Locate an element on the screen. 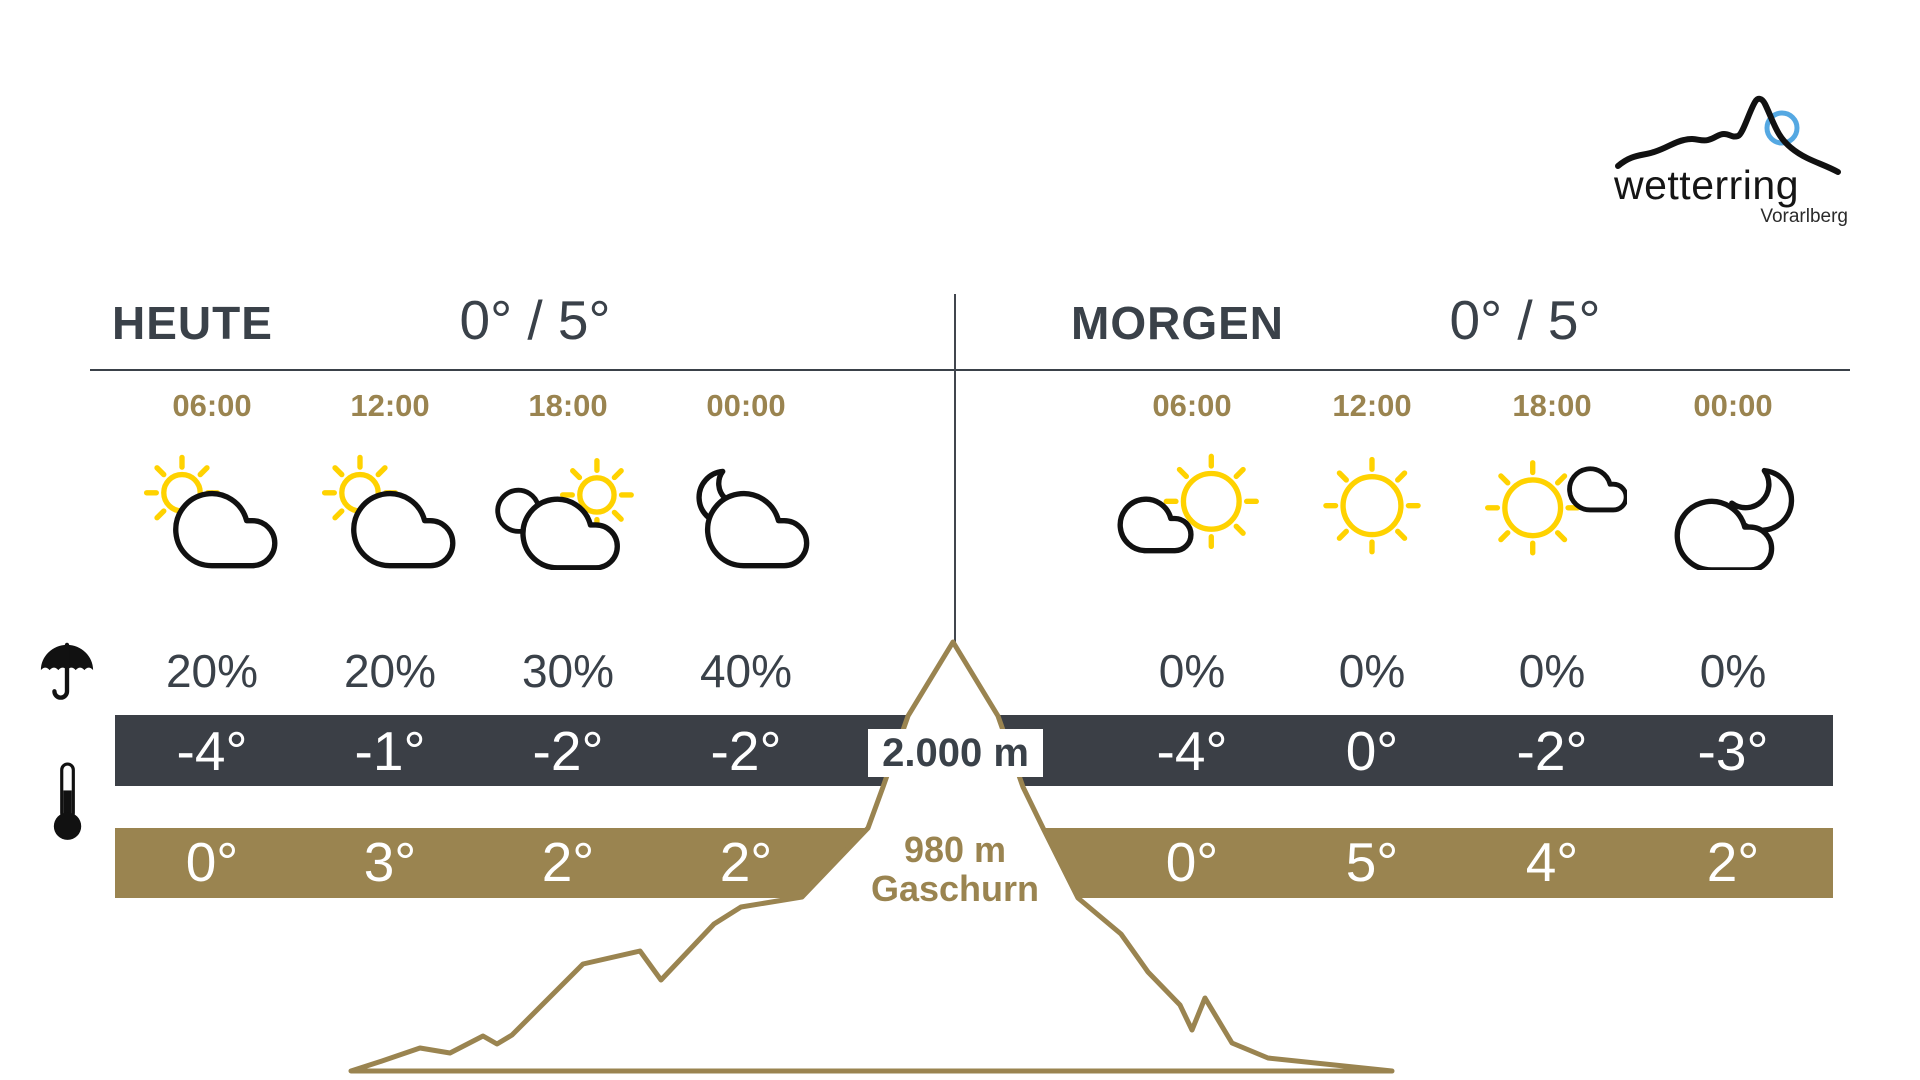 This screenshot has width=1920, height=1080. temp-lower: 3° is located at coordinates (390, 862).